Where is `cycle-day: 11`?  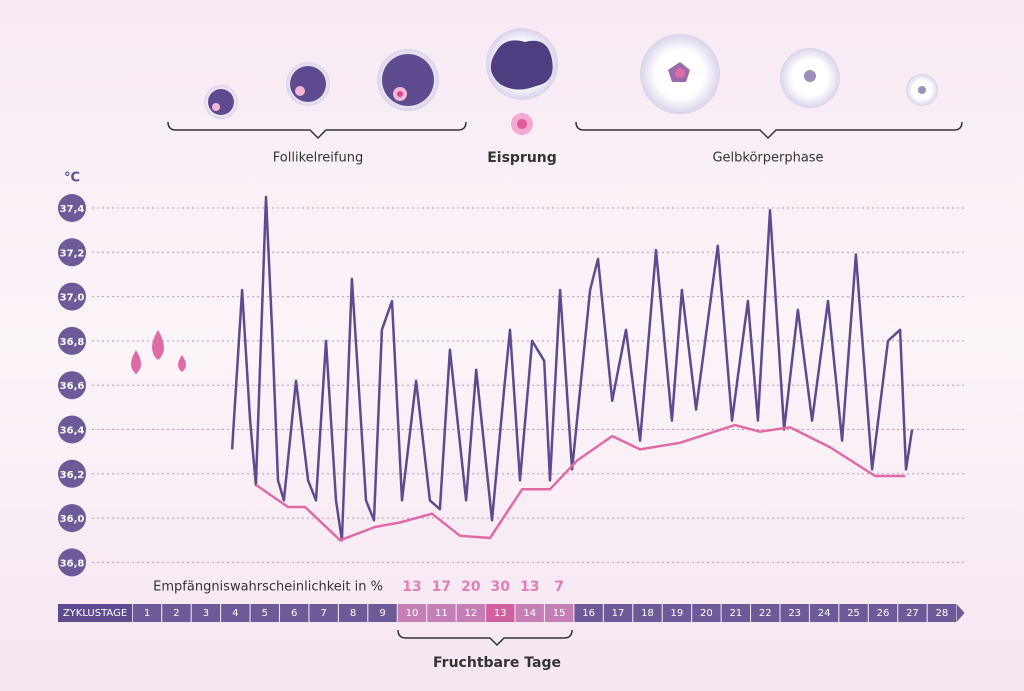 cycle-day: 11 is located at coordinates (441, 613).